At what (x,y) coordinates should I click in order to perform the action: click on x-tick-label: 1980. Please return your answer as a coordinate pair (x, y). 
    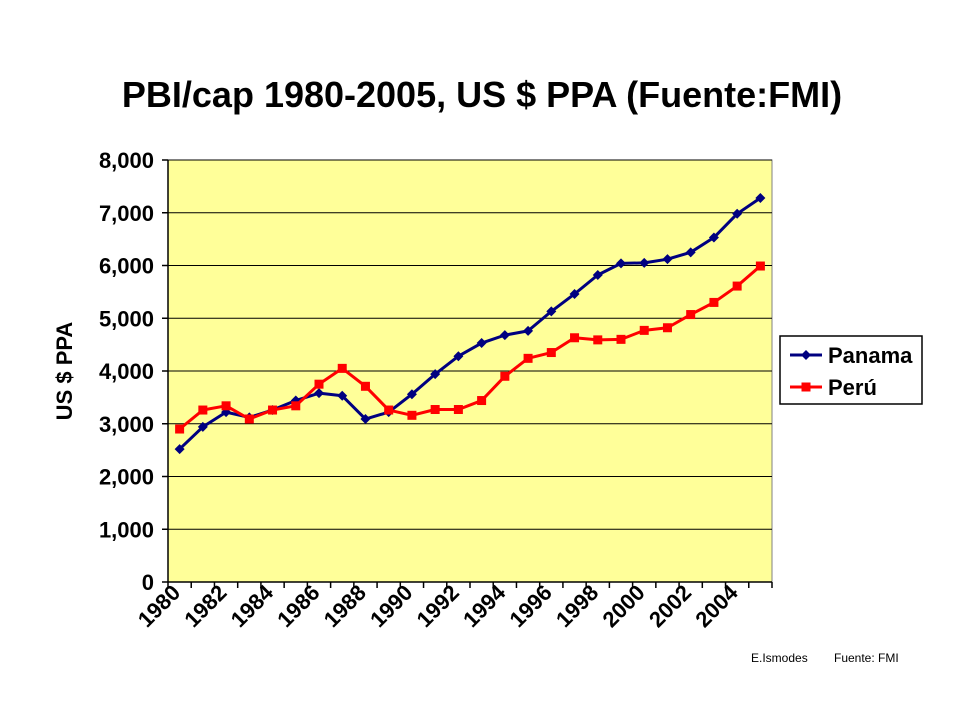
    Looking at the image, I should click on (159, 606).